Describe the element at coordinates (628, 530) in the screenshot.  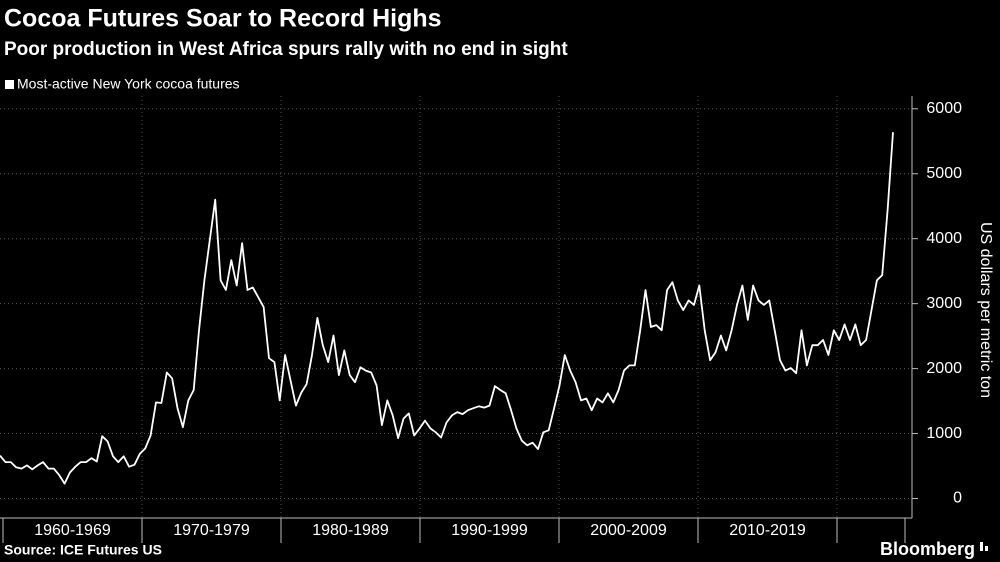
I see `x-tick-label: 2000-2009` at that location.